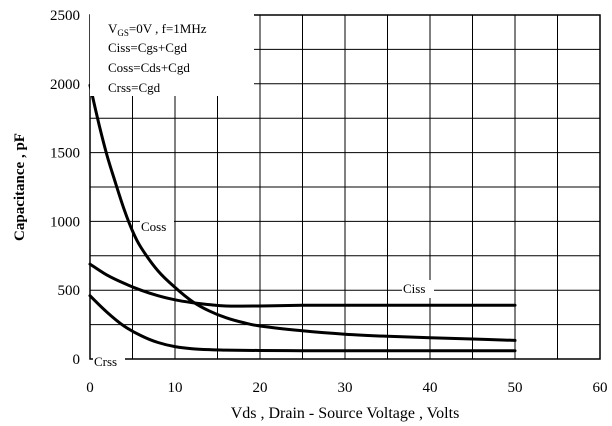  I want to click on y-tick-label: 2000, so click(65, 85).